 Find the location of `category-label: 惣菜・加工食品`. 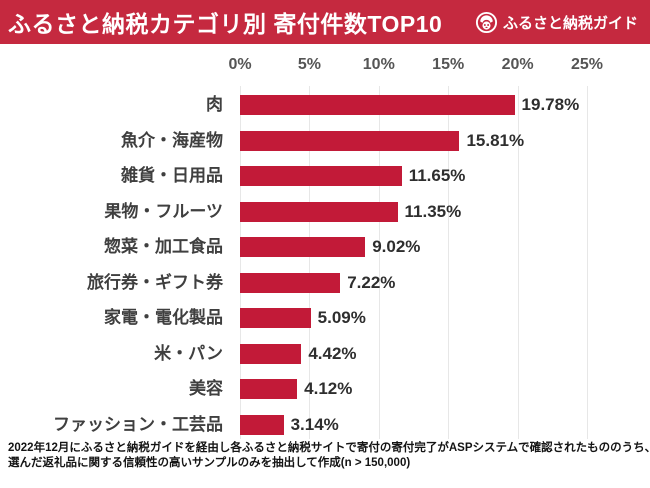

category-label: 惣菜・加工食品 is located at coordinates (163, 246).